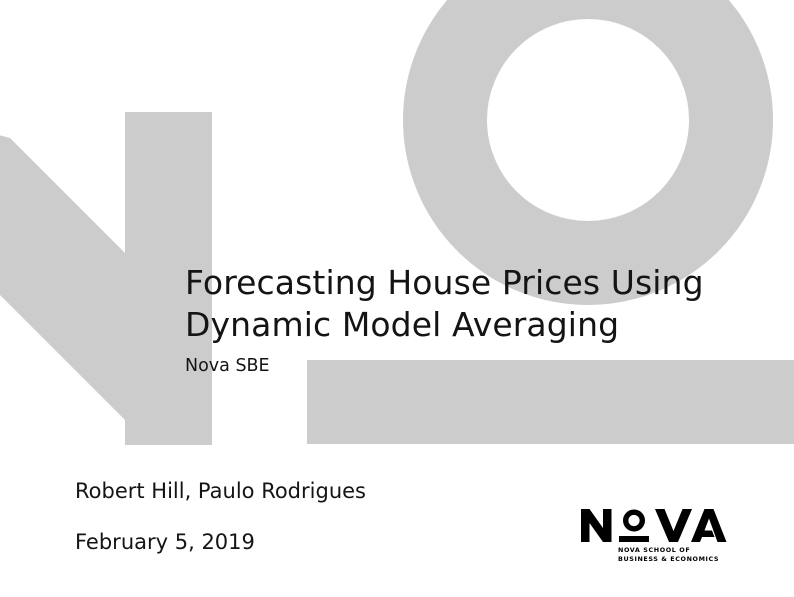 The width and height of the screenshot is (794, 597). Describe the element at coordinates (634, 520) in the screenshot. I see `logo-letter-o-ring` at that location.